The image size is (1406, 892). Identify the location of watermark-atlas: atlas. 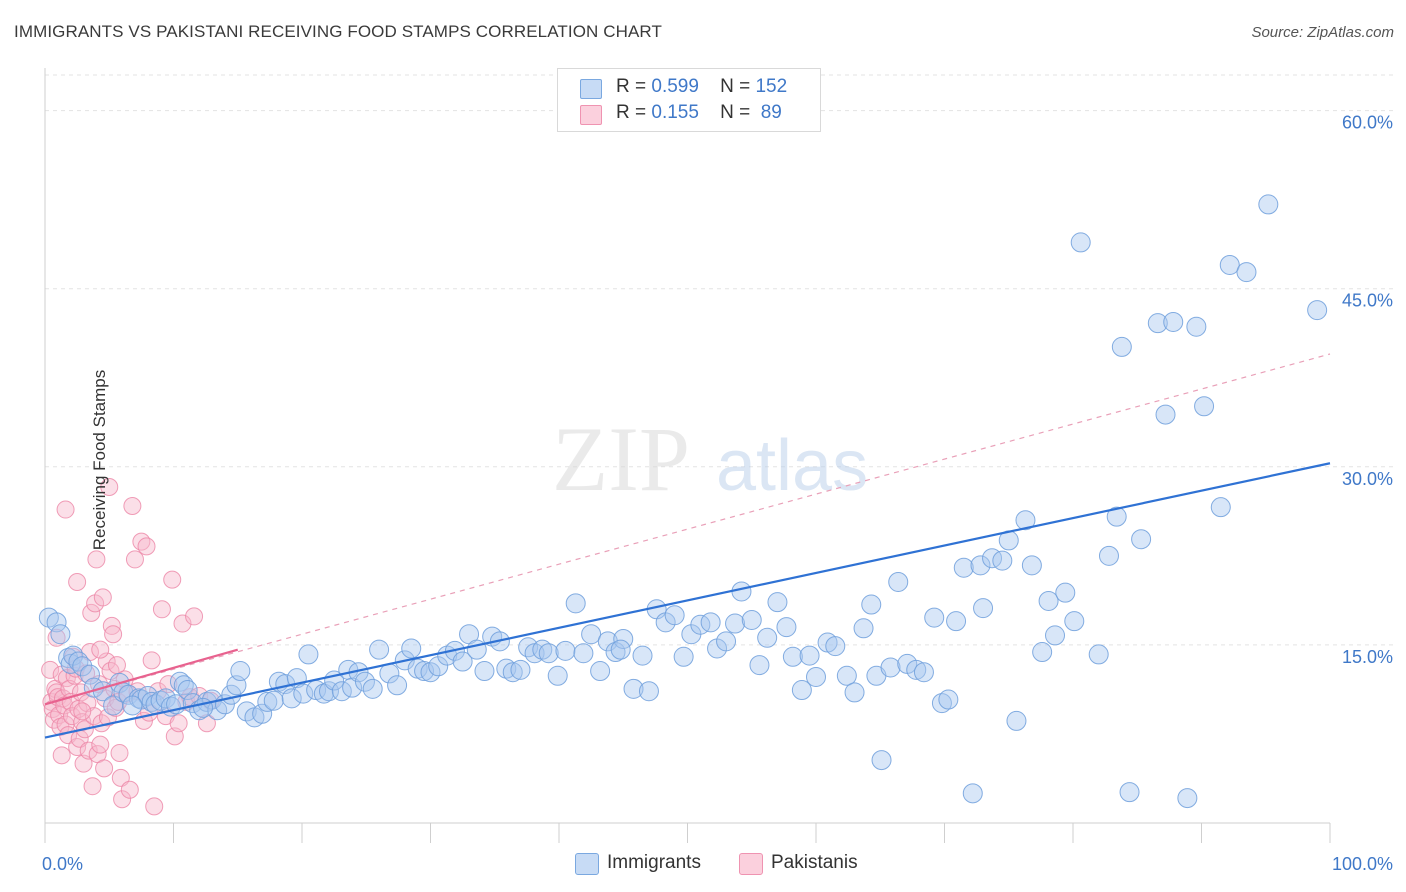
(792, 466).